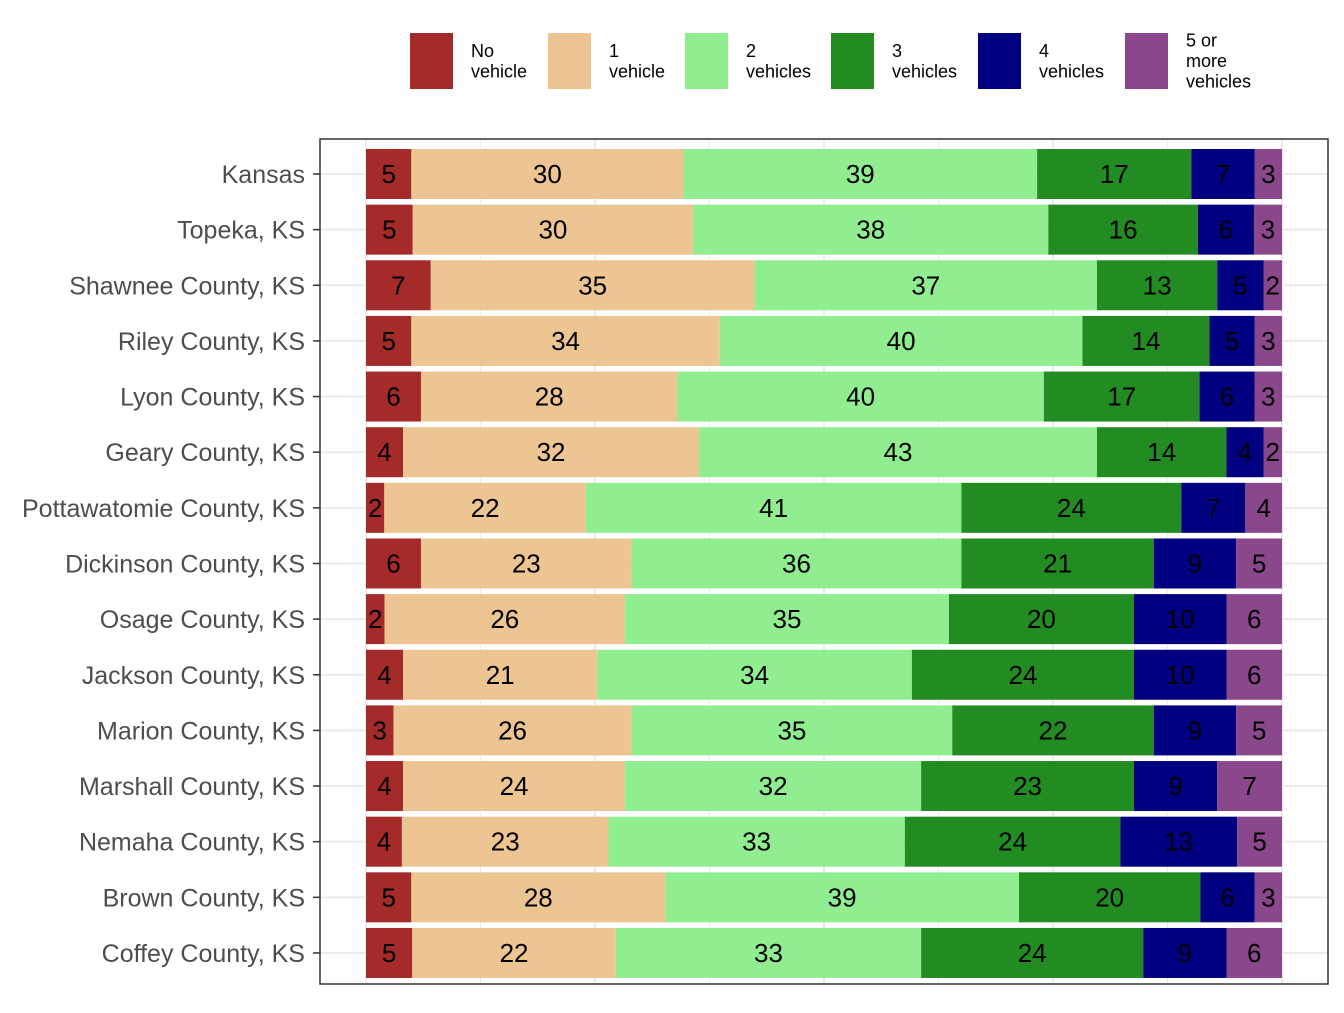  I want to click on bar-value-label: 30, so click(552, 230).